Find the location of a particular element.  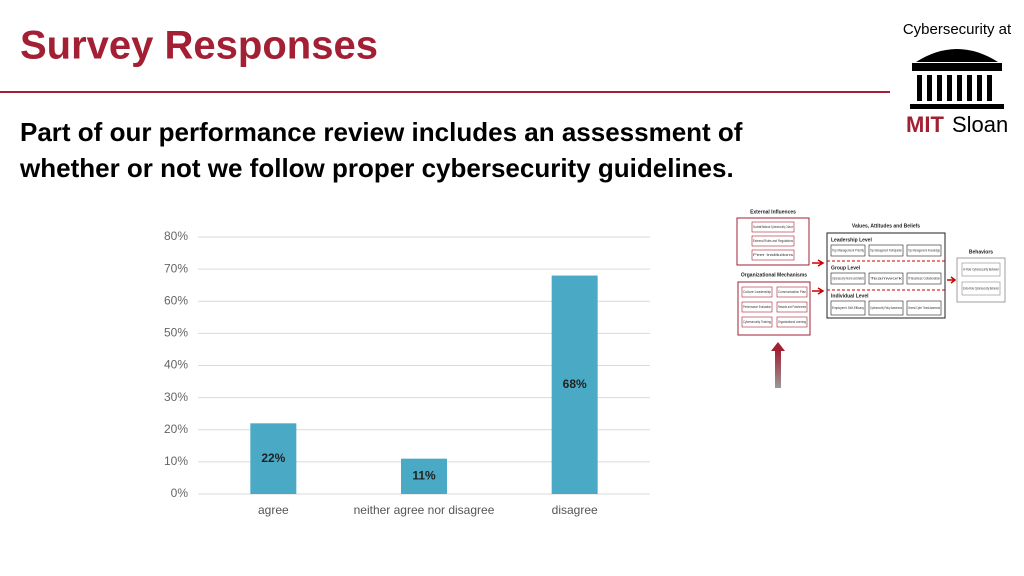

diagram-item-label: Rewards and Punishments is located at coordinates (792, 307).